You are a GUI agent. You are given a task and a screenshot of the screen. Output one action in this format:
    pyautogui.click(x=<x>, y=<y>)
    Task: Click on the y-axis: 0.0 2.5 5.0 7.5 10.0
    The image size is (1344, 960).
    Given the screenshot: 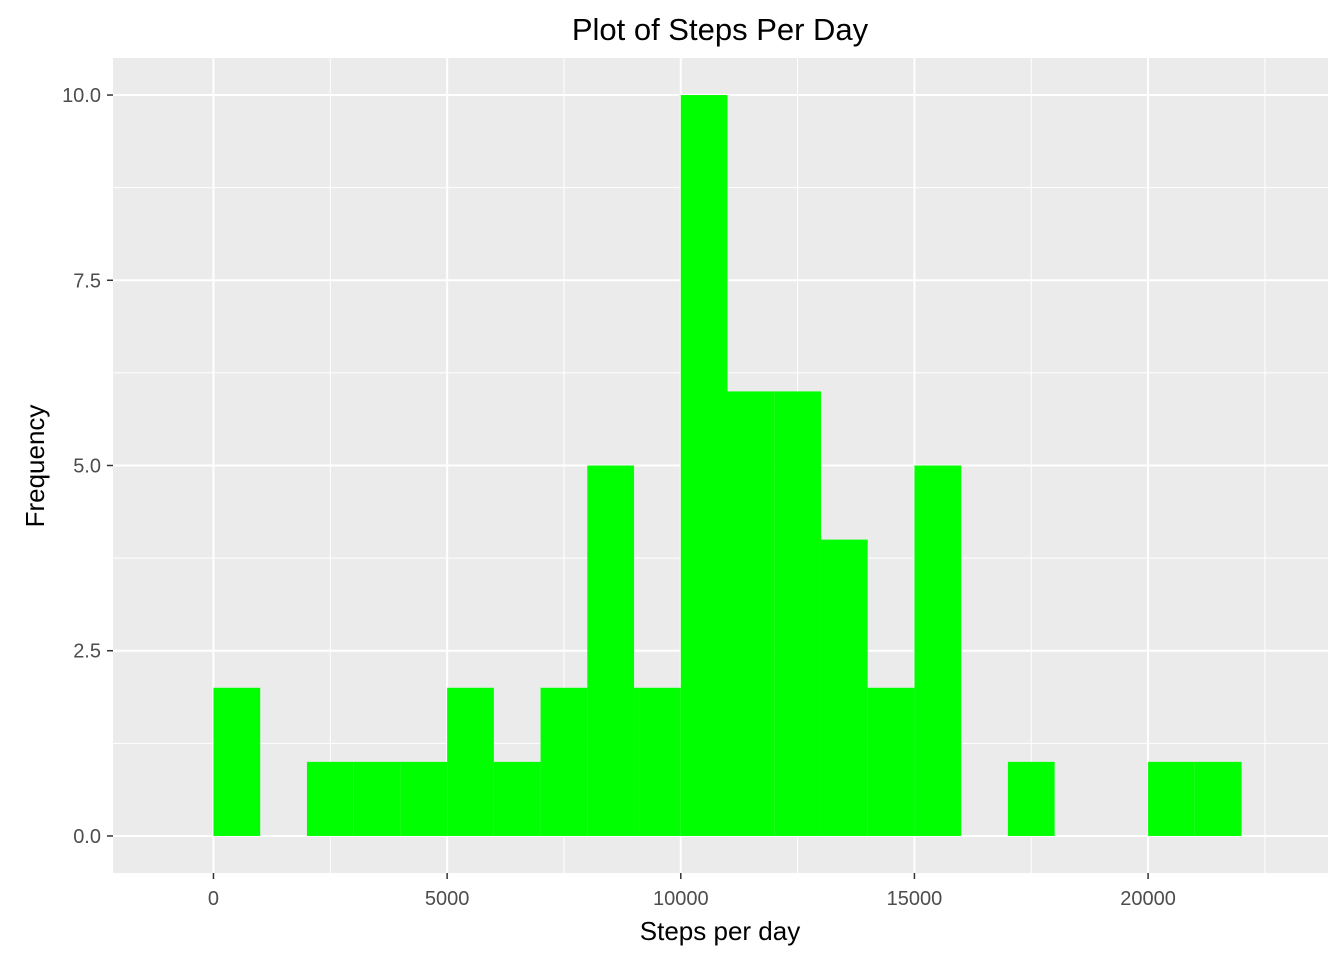 What is the action you would take?
    pyautogui.click(x=87, y=466)
    